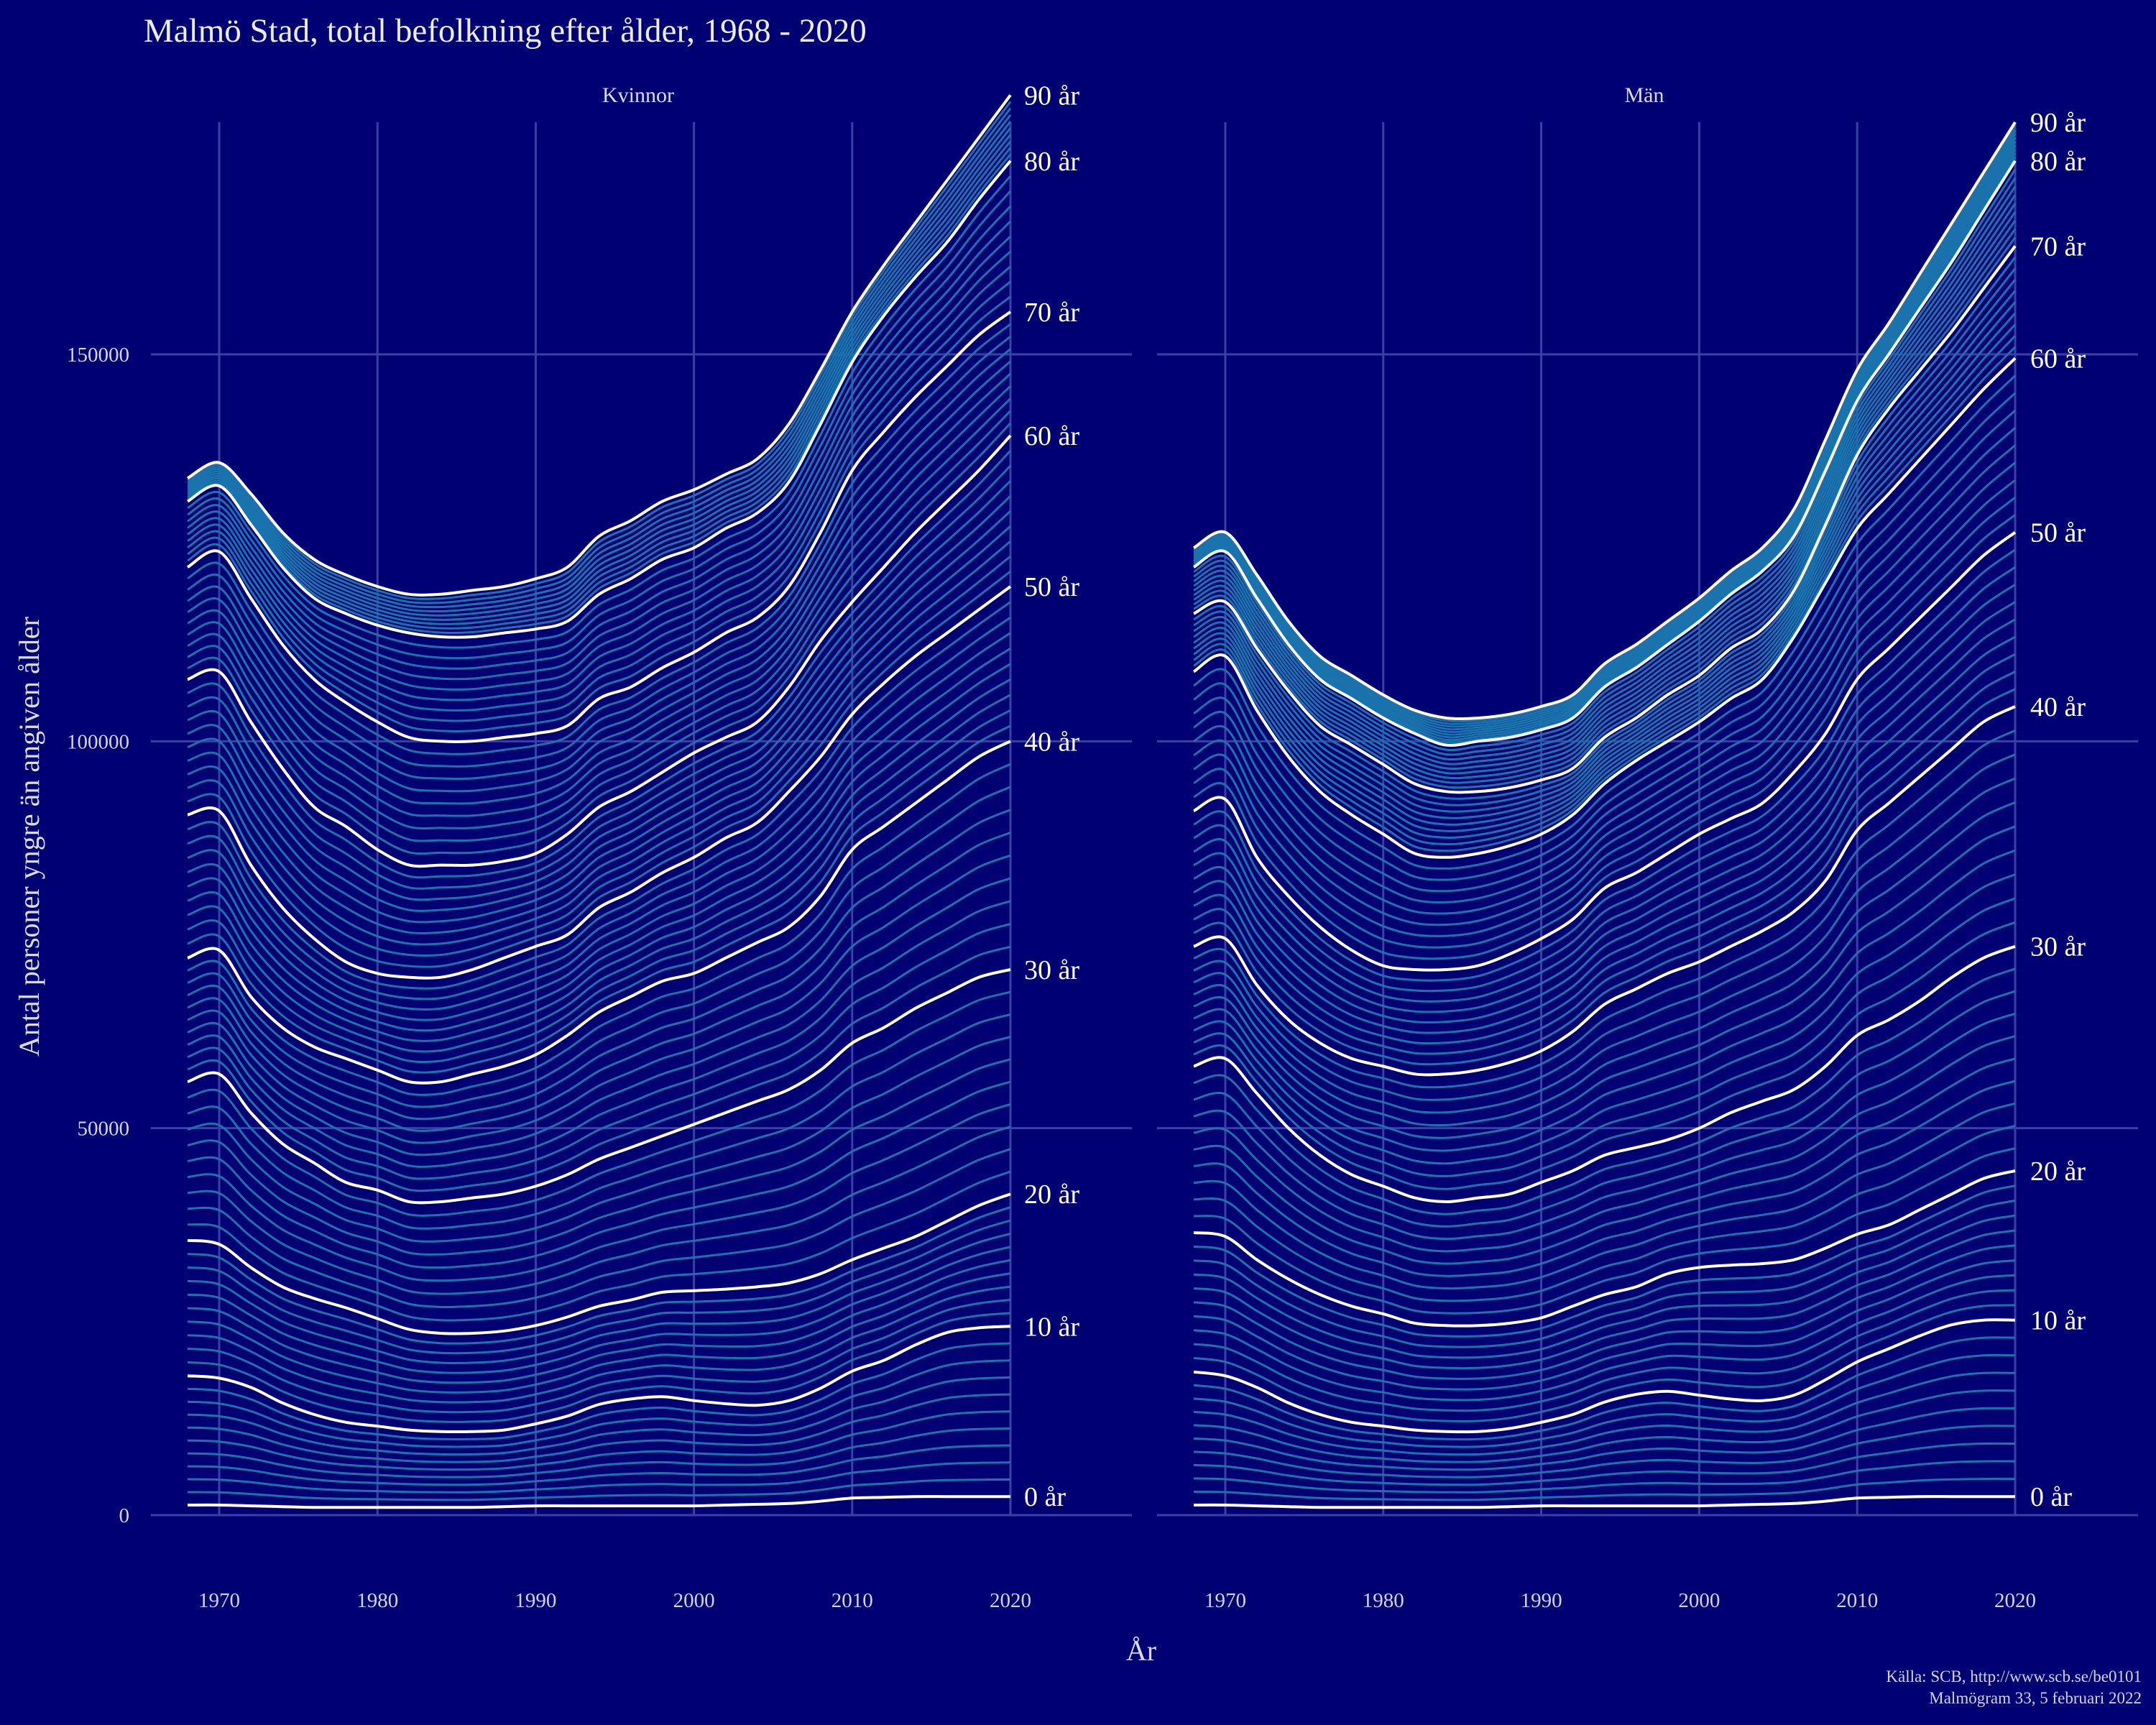 This screenshot has width=2156, height=1725. What do you see at coordinates (1383, 1600) in the screenshot?
I see `x-tick-label: 1980` at bounding box center [1383, 1600].